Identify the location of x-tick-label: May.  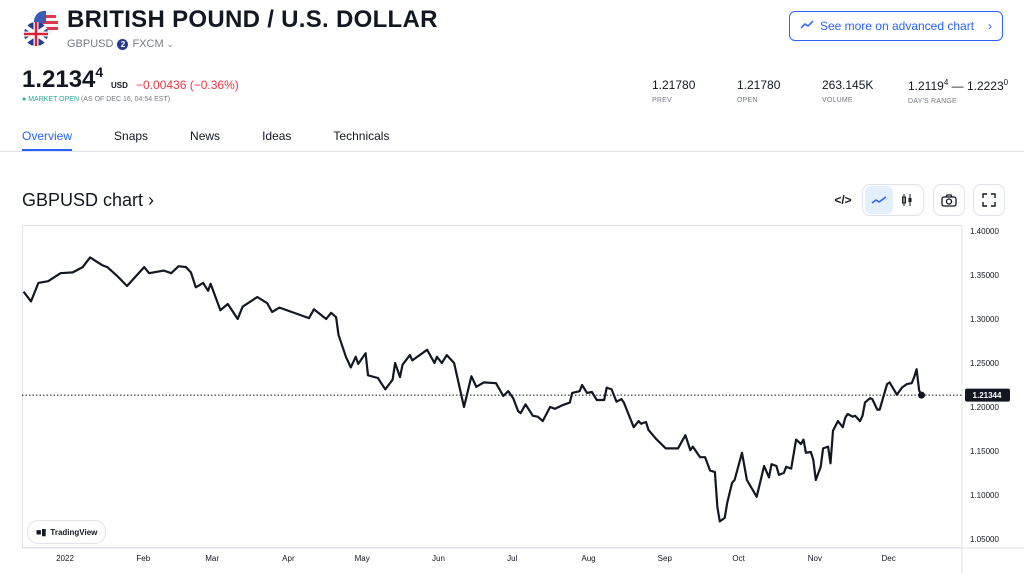
(362, 558).